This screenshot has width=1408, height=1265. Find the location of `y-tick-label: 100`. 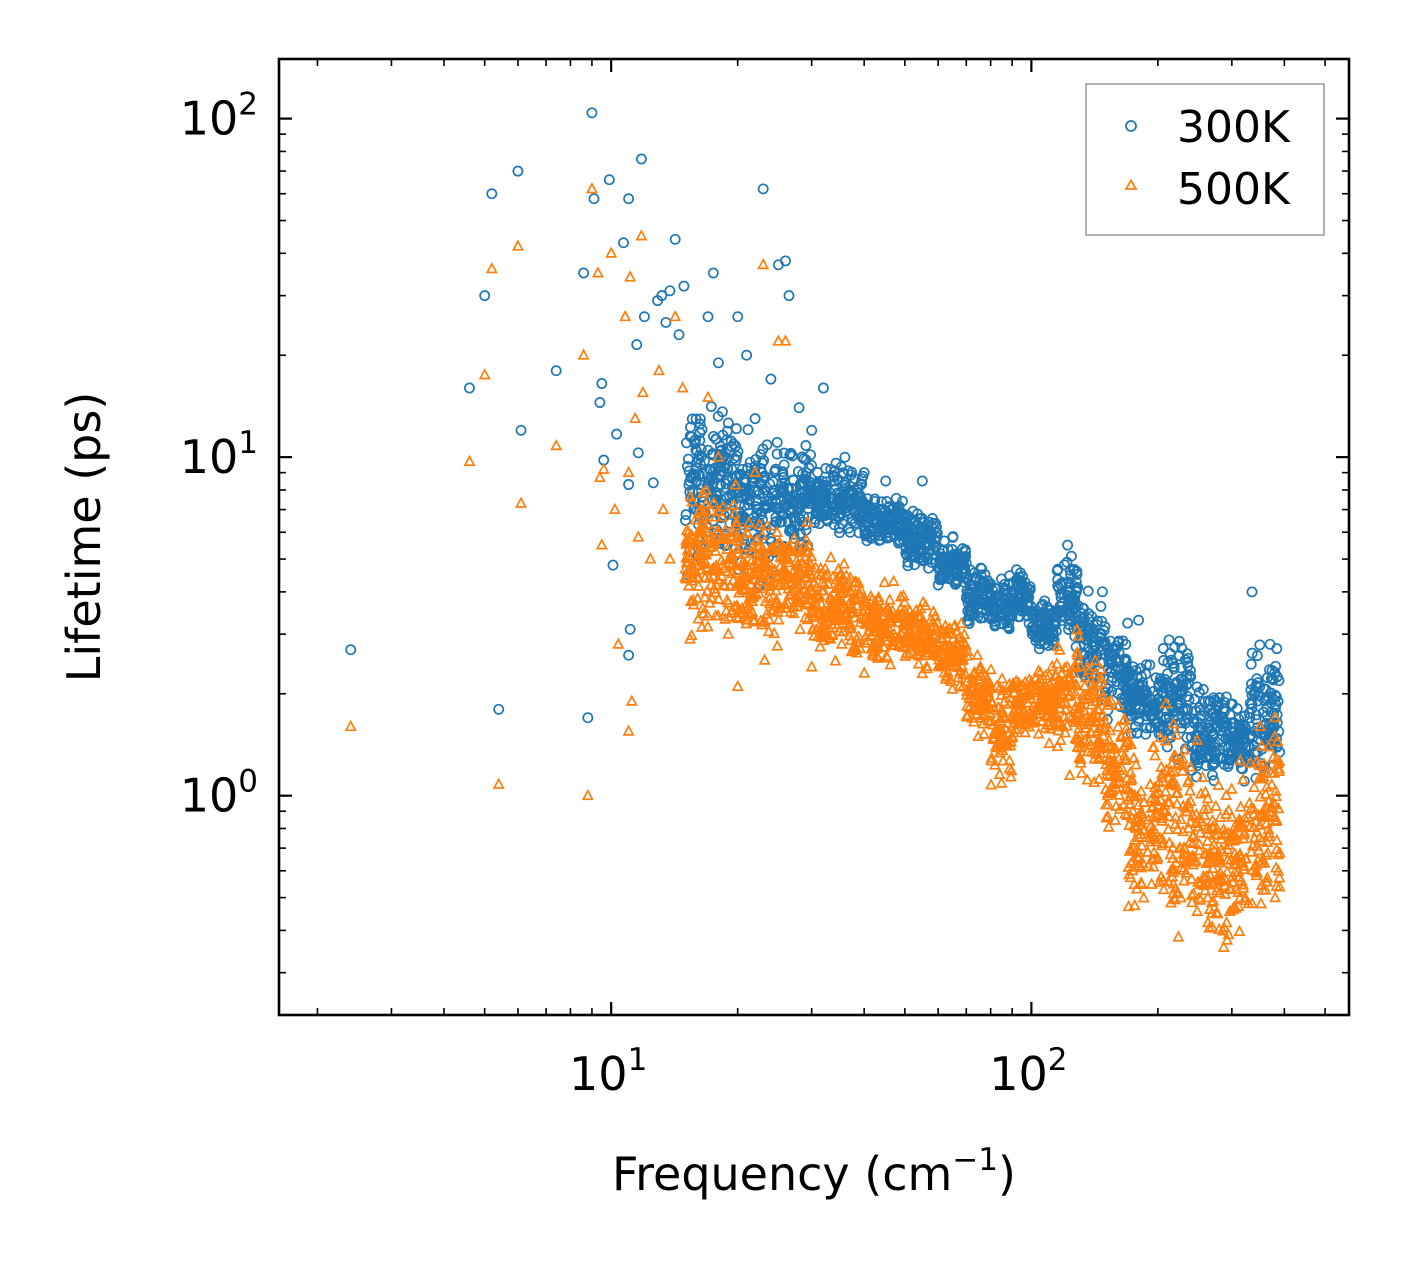

y-tick-label: 100 is located at coordinates (219, 793).